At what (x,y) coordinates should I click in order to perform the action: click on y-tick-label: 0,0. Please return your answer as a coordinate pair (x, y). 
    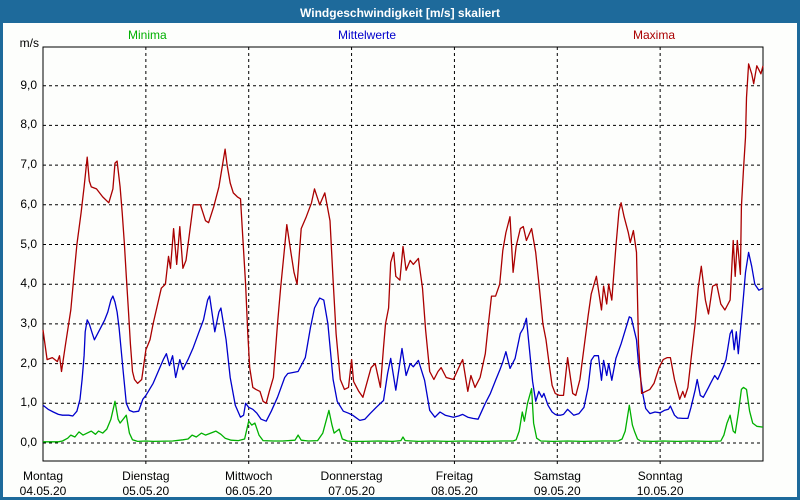
    Looking at the image, I should click on (28, 442).